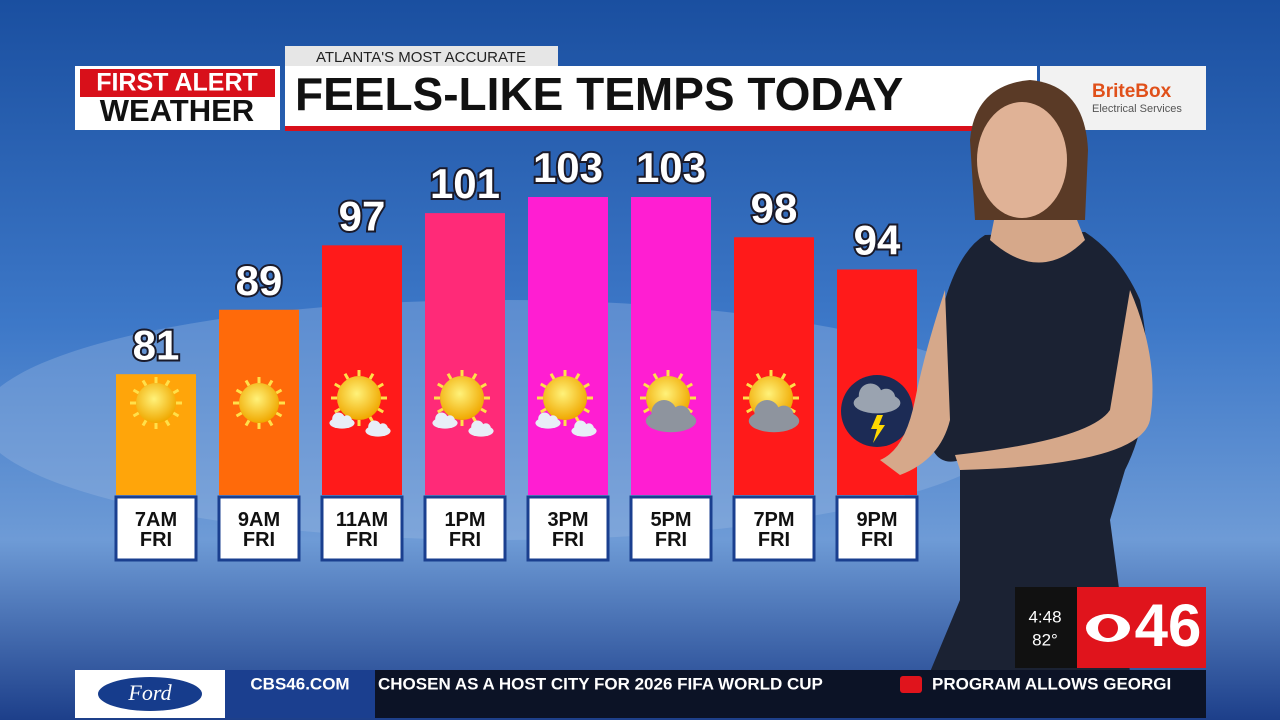 This screenshot has width=1280, height=720. Describe the element at coordinates (259, 530) in the screenshot. I see `x-tick-label: 9AM FRI` at that location.